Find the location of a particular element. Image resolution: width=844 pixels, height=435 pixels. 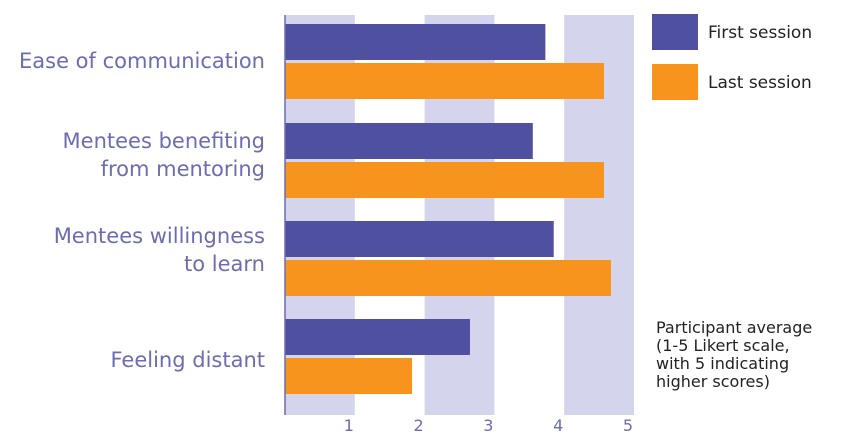

note-line: higher scores) is located at coordinates (713, 381).